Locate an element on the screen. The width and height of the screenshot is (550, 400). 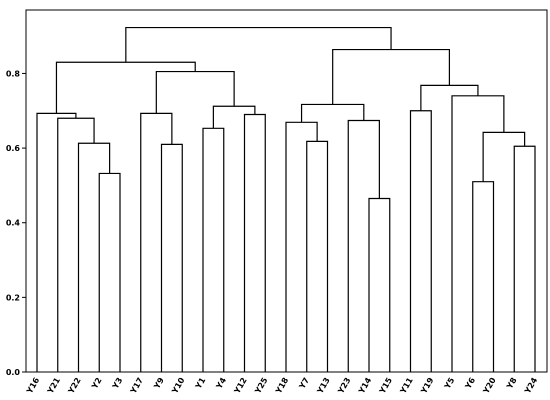
leaf-label: Y19 is located at coordinates (427, 386).